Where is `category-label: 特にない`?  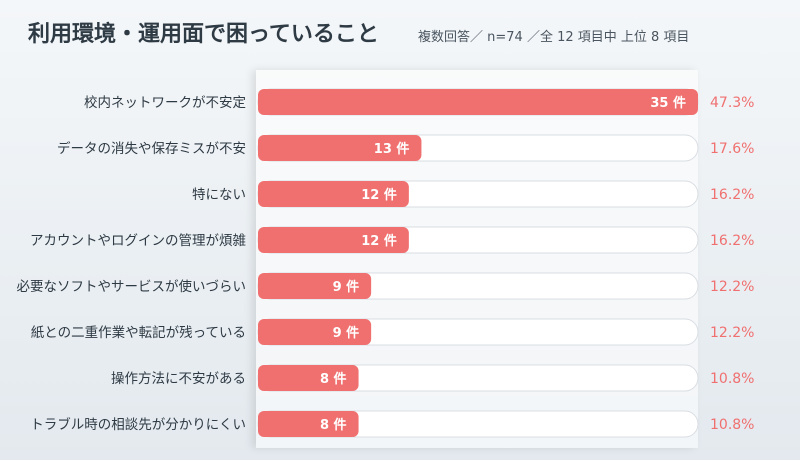
category-label: 特にない is located at coordinates (219, 195).